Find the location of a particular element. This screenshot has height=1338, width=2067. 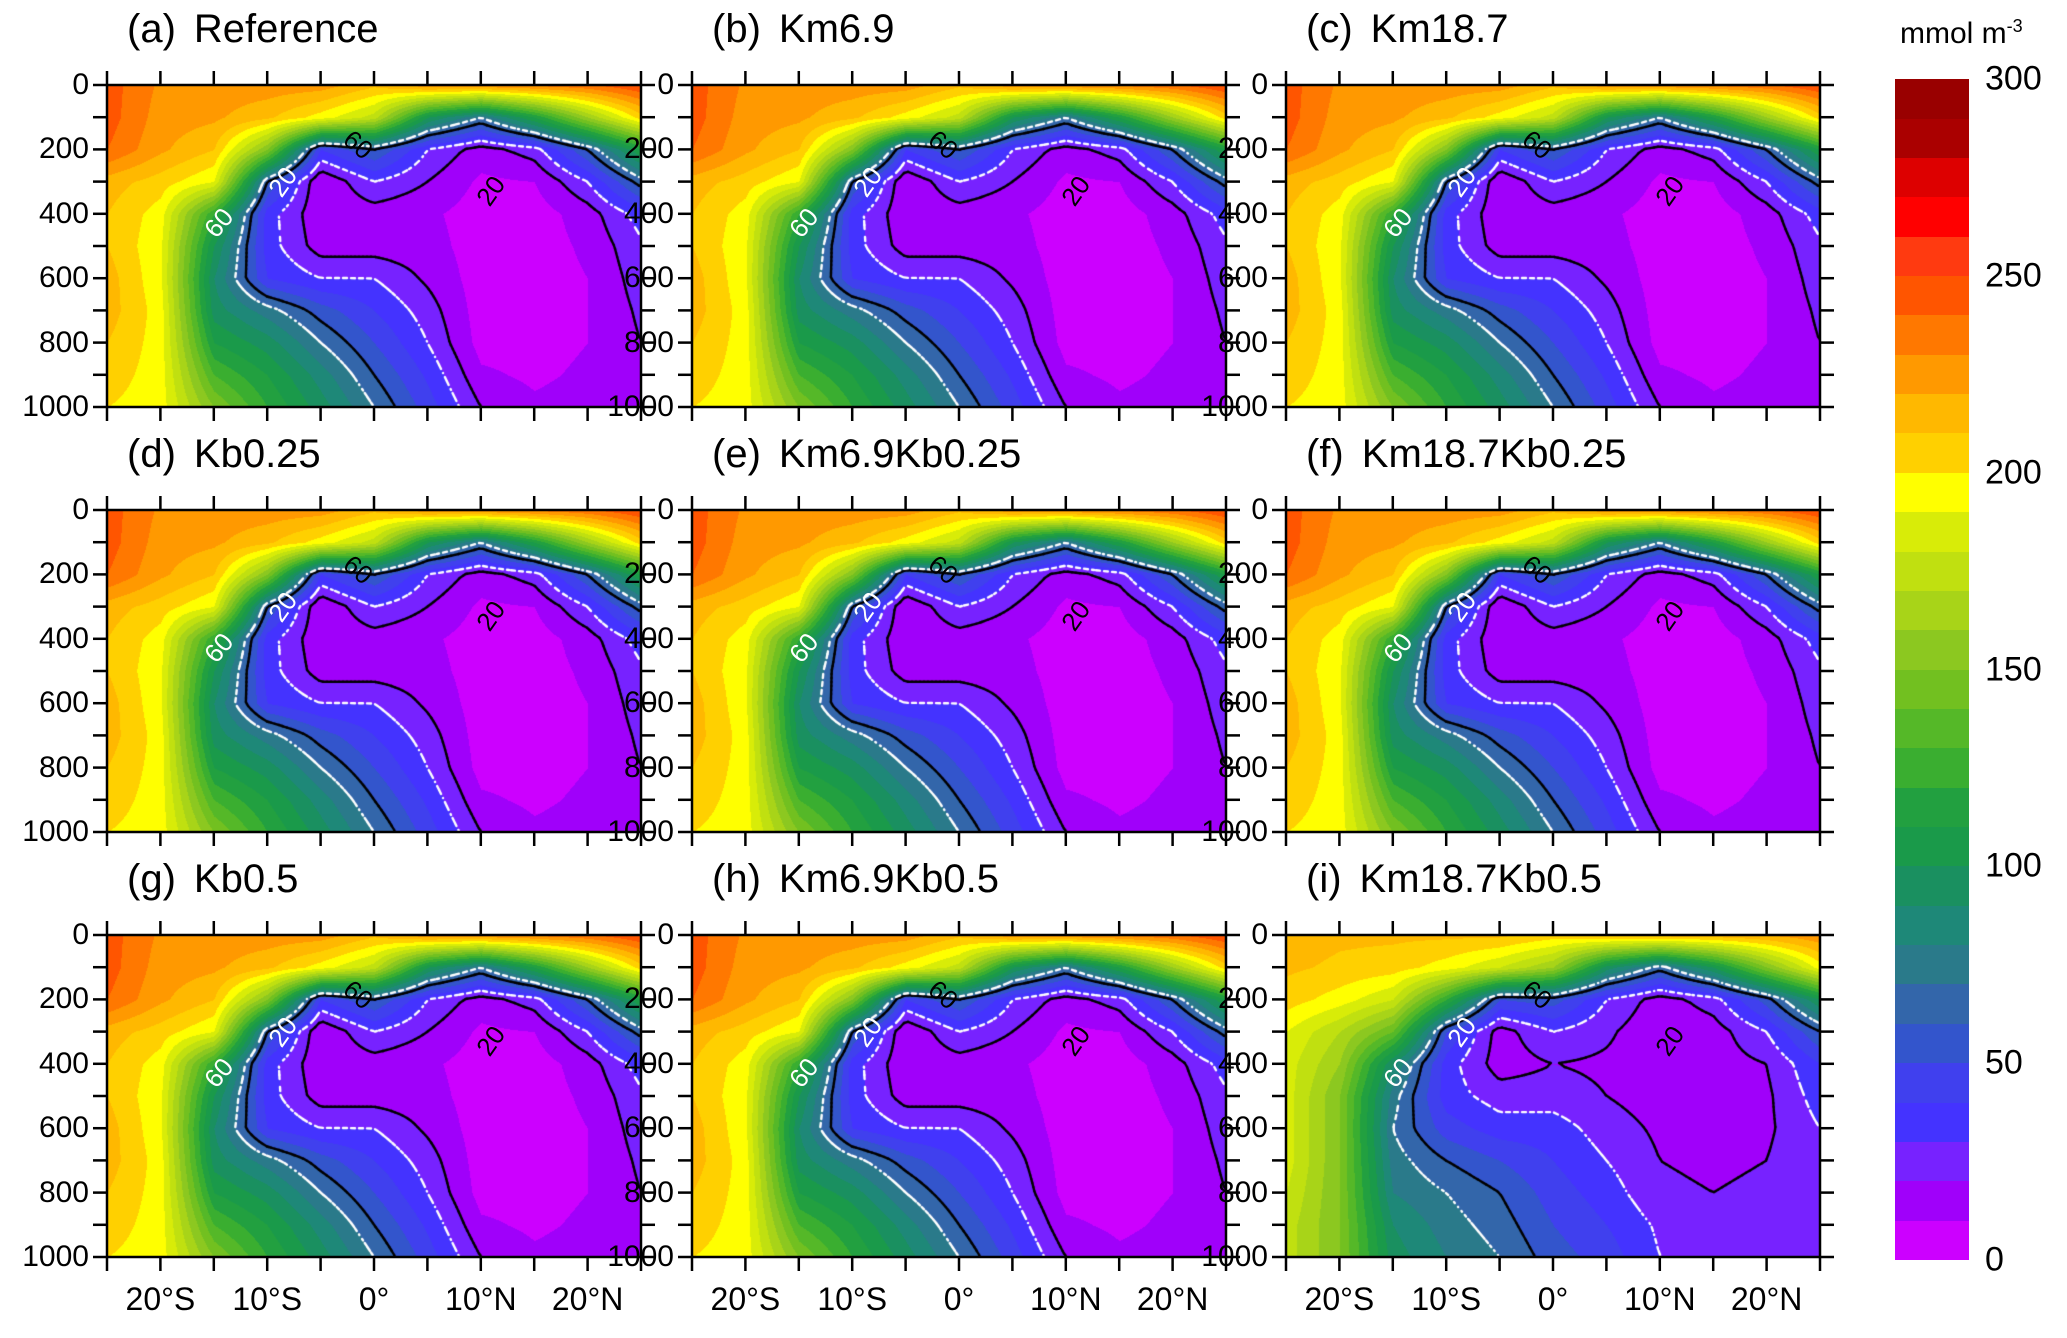

panel-e: (e) Km6.9Kb0.25 60 20 60 20 0 200 400 600 800 1000 is located at coordinates (923, 640).